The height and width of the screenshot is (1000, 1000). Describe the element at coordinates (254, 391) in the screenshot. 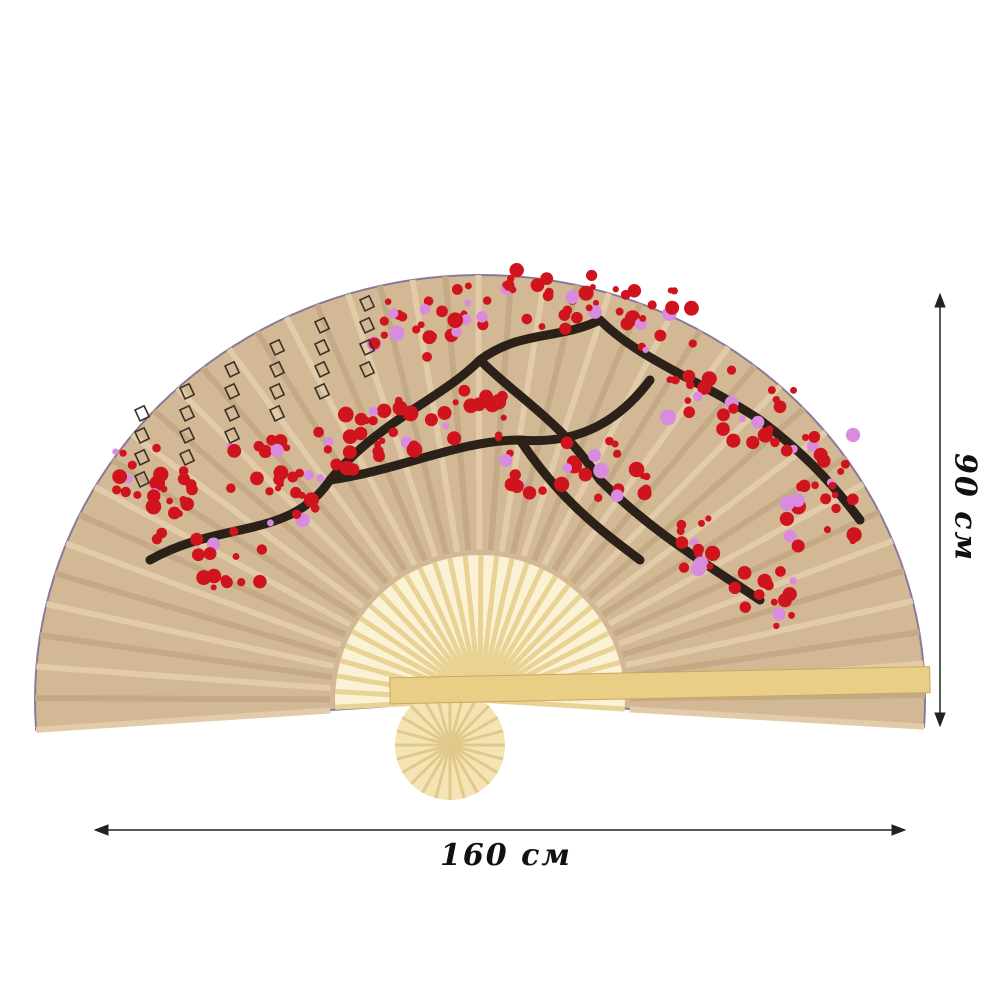

I see `calligraphy-inscription` at that location.